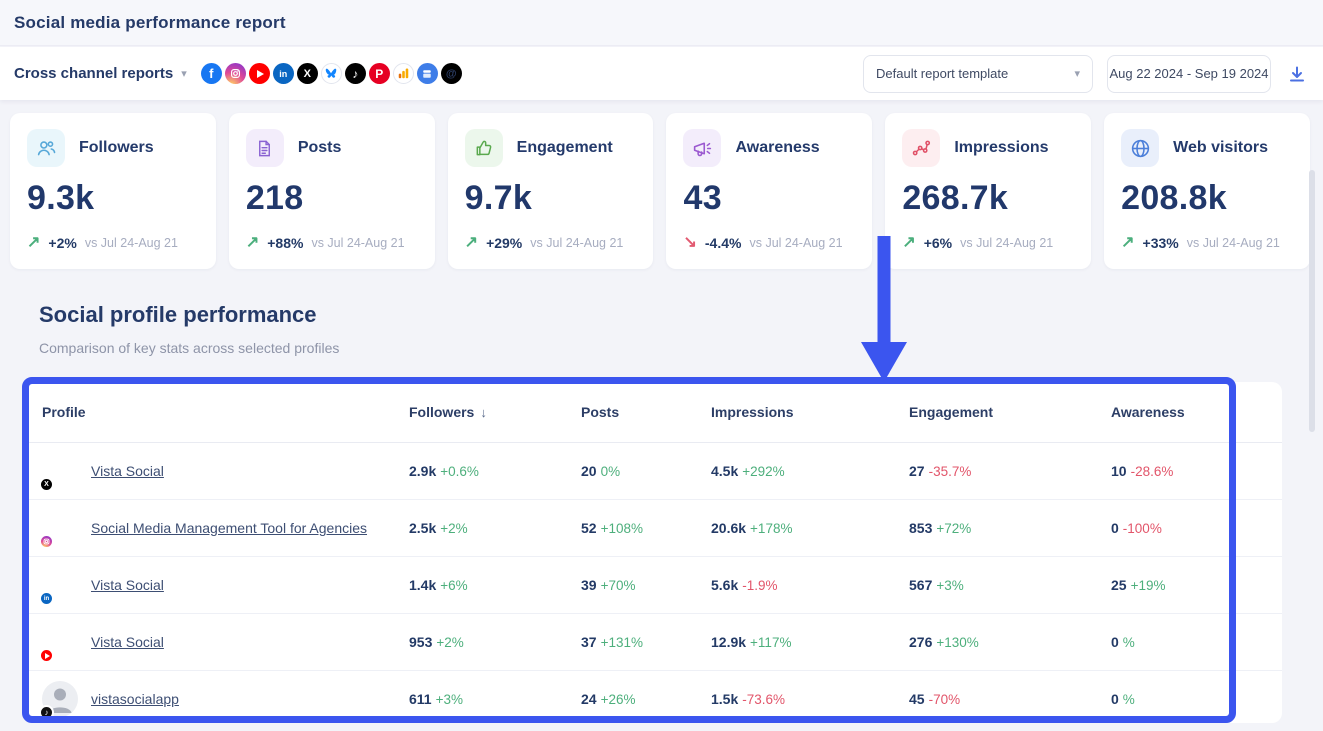 This screenshot has width=1323, height=731. I want to click on tiktok-badge-icon: ♪, so click(46, 712).